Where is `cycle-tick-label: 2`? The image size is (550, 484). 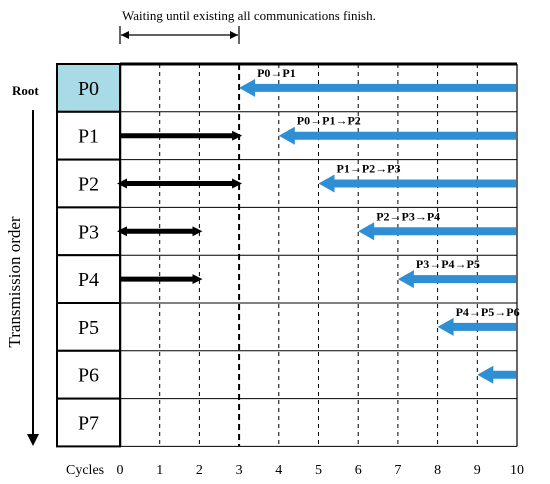 cycle-tick-label: 2 is located at coordinates (199, 470).